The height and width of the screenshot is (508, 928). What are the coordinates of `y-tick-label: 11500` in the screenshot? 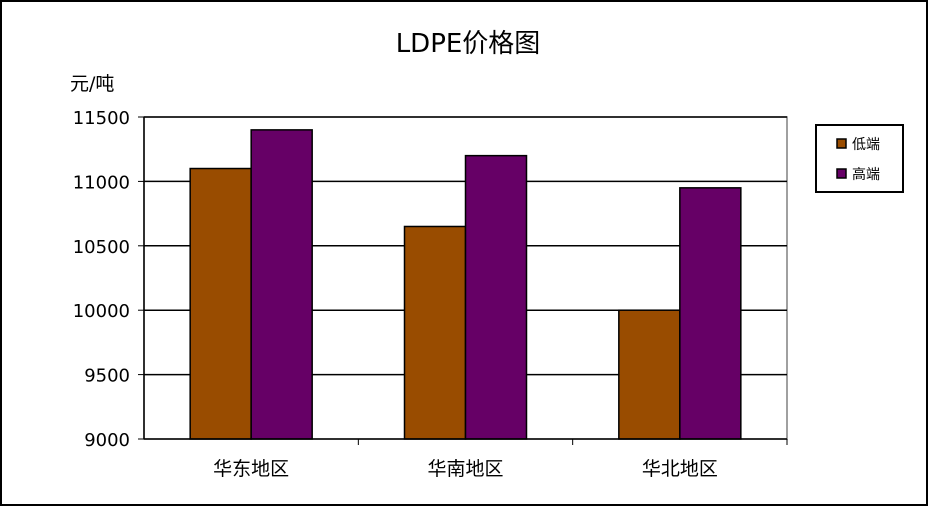 It's located at (101, 118).